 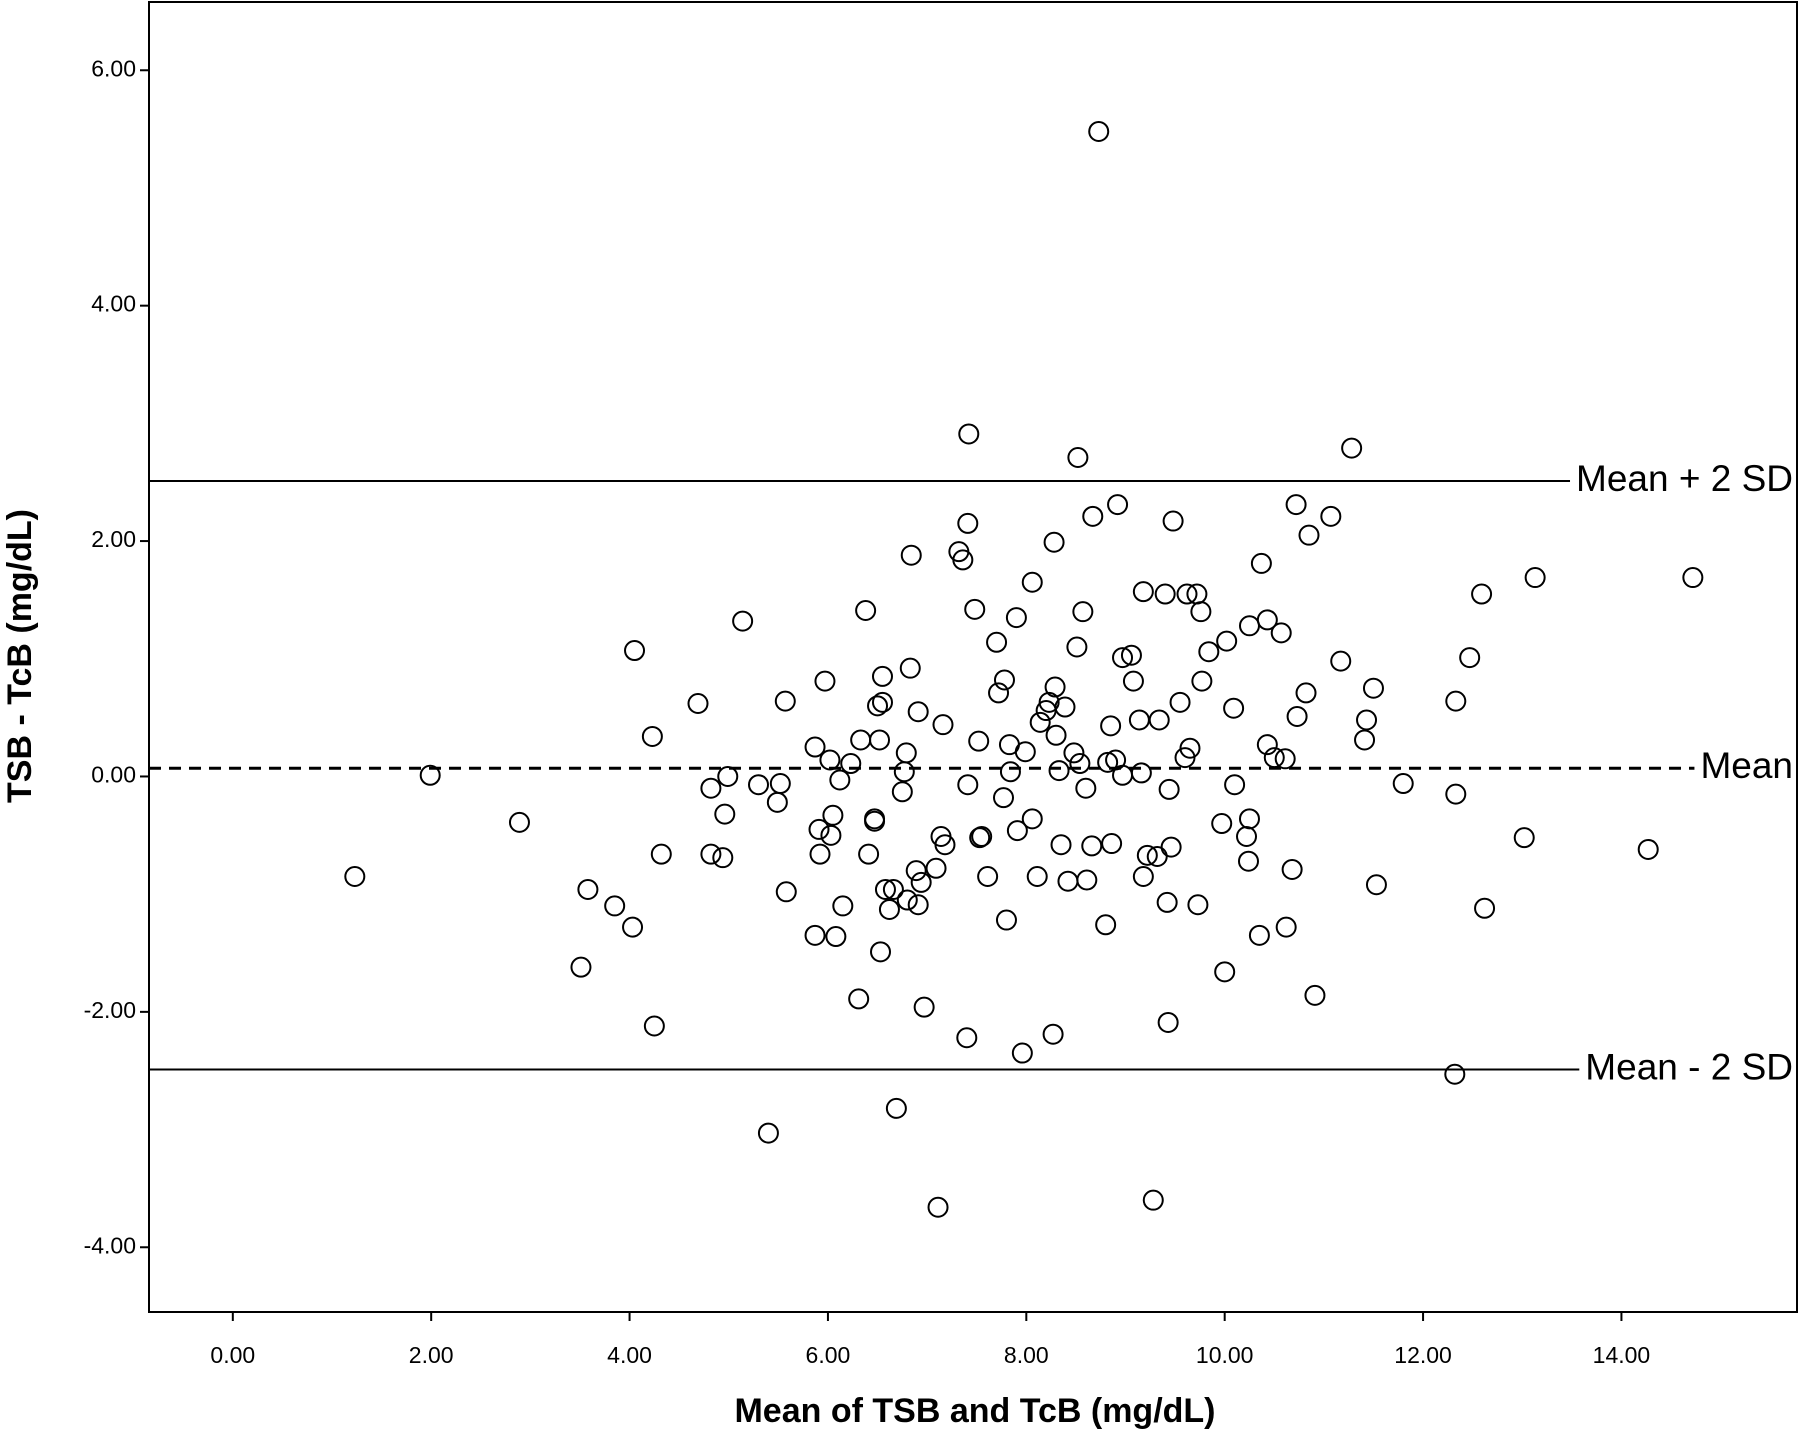 I want to click on x-axis-title: Mean of TSB and TcB (mg/dL), so click(x=974, y=1411).